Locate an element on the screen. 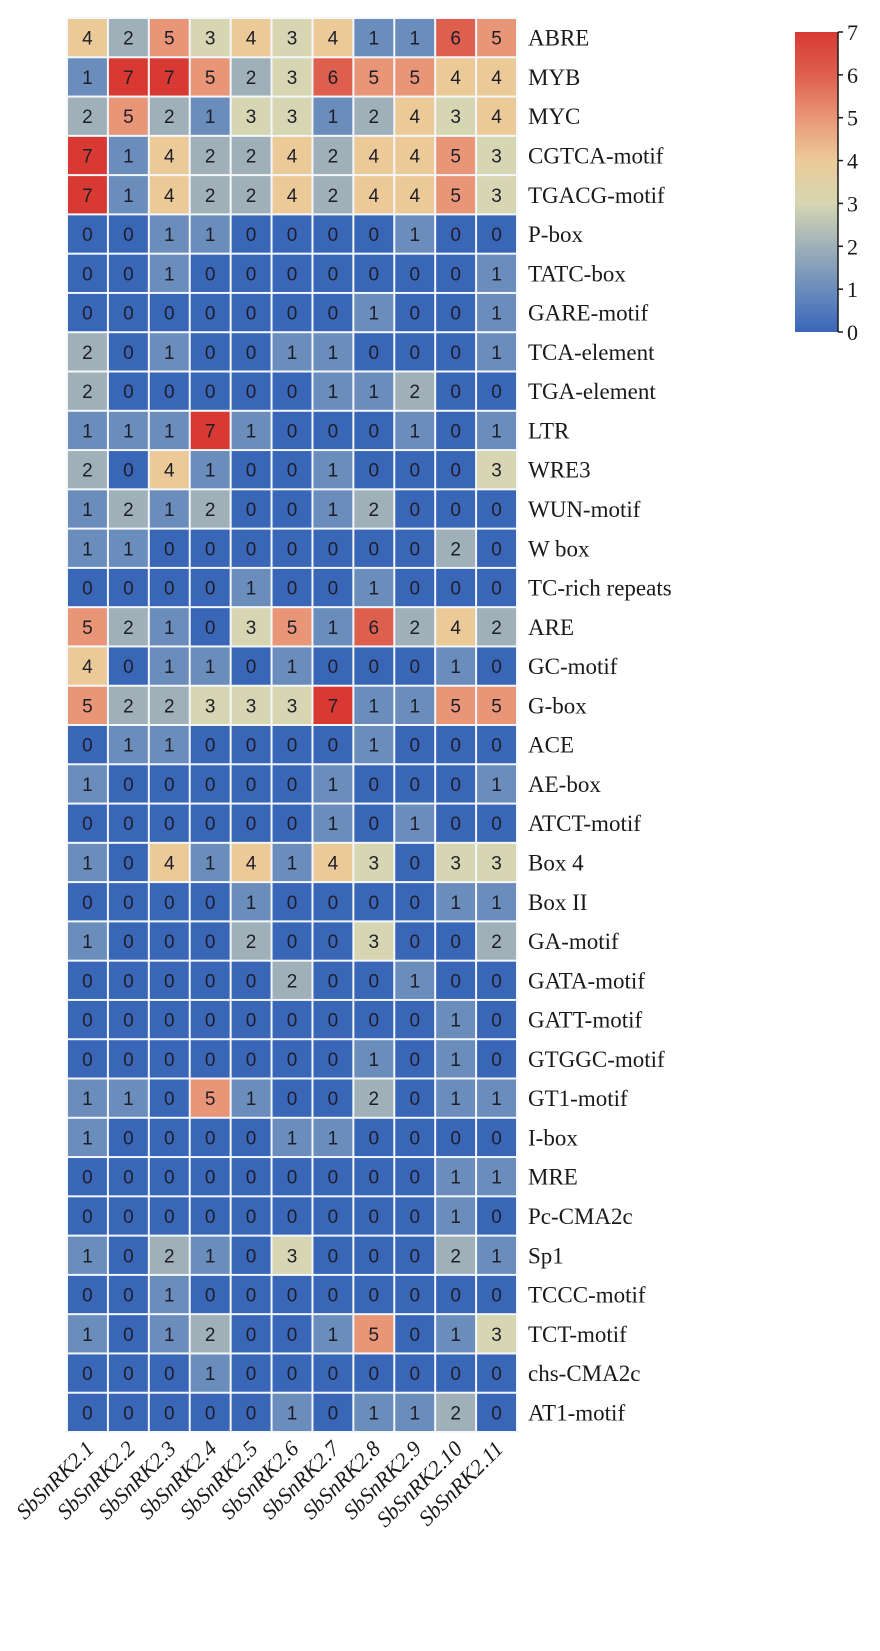  heatmap-cell: 7 is located at coordinates (333, 705).